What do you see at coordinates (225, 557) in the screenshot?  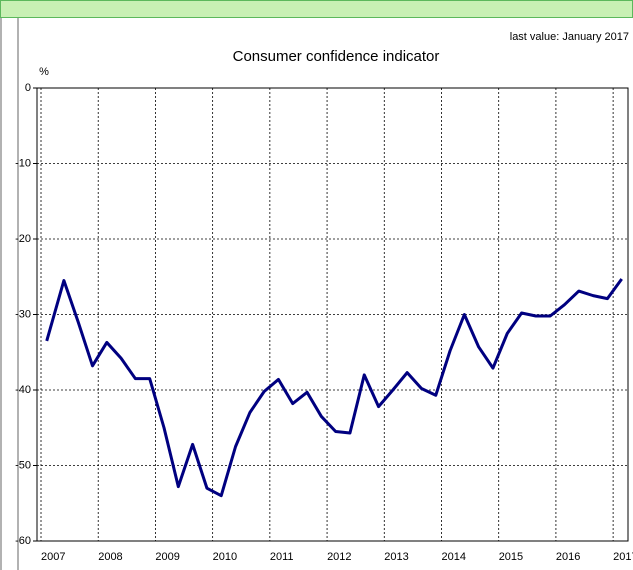 I see `x-tick-label: 2010` at bounding box center [225, 557].